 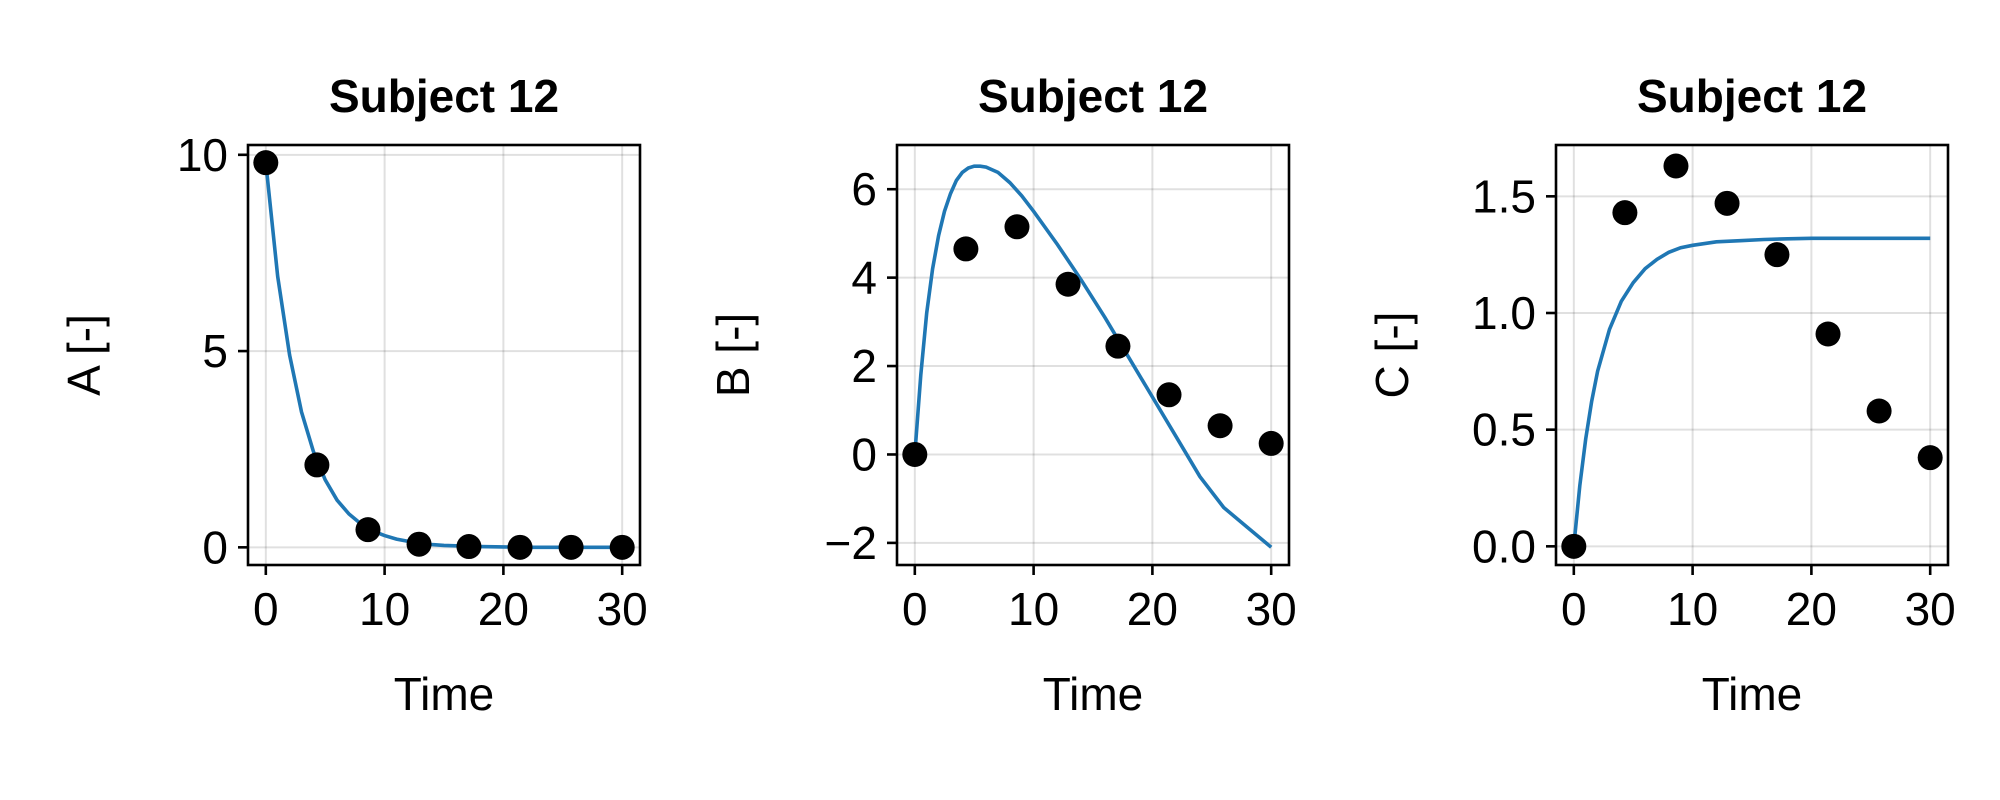 I want to click on y-tick-label: 4, so click(x=864, y=278).